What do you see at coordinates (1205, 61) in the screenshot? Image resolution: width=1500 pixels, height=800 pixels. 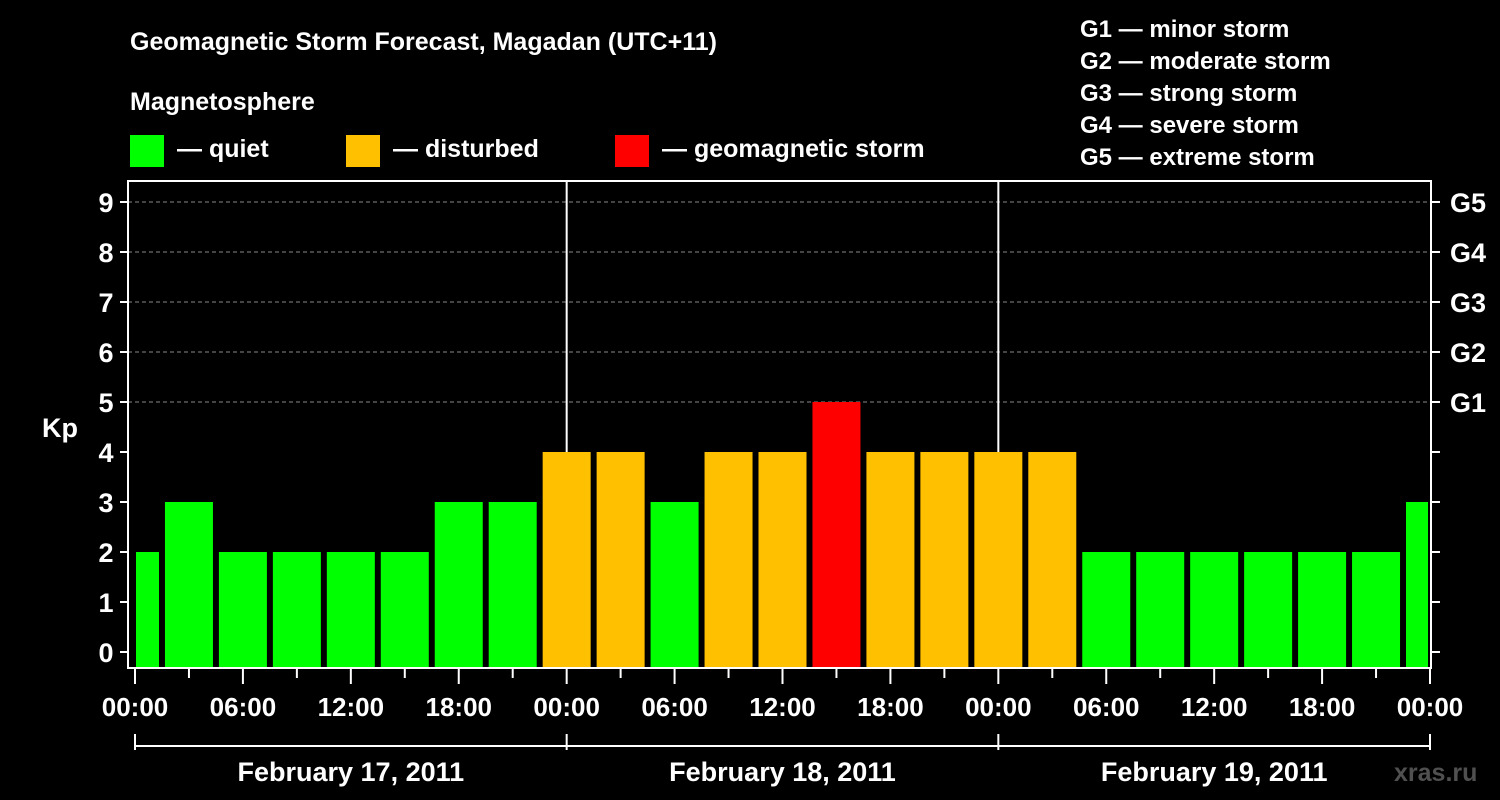 I see `storm-scale-item: G2 — moderate storm` at bounding box center [1205, 61].